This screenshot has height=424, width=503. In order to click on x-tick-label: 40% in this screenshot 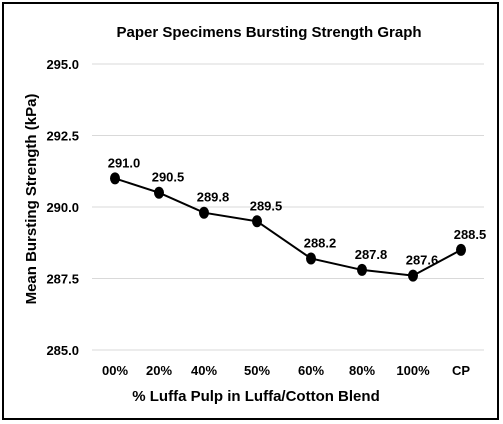, I will do `click(204, 370)`.